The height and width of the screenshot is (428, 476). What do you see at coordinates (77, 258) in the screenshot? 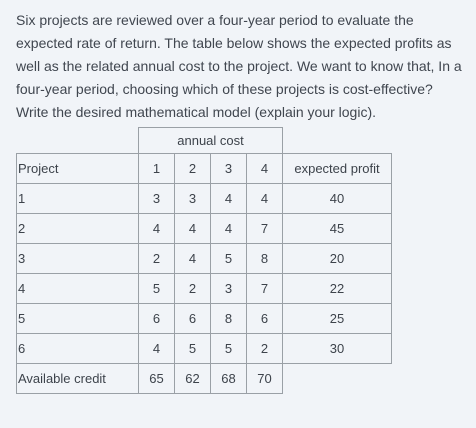
I see `project-cell: 3` at bounding box center [77, 258].